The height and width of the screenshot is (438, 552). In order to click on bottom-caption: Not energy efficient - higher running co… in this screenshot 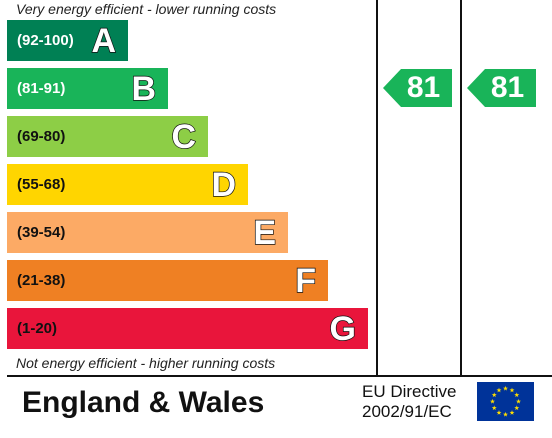, I will do `click(146, 363)`.